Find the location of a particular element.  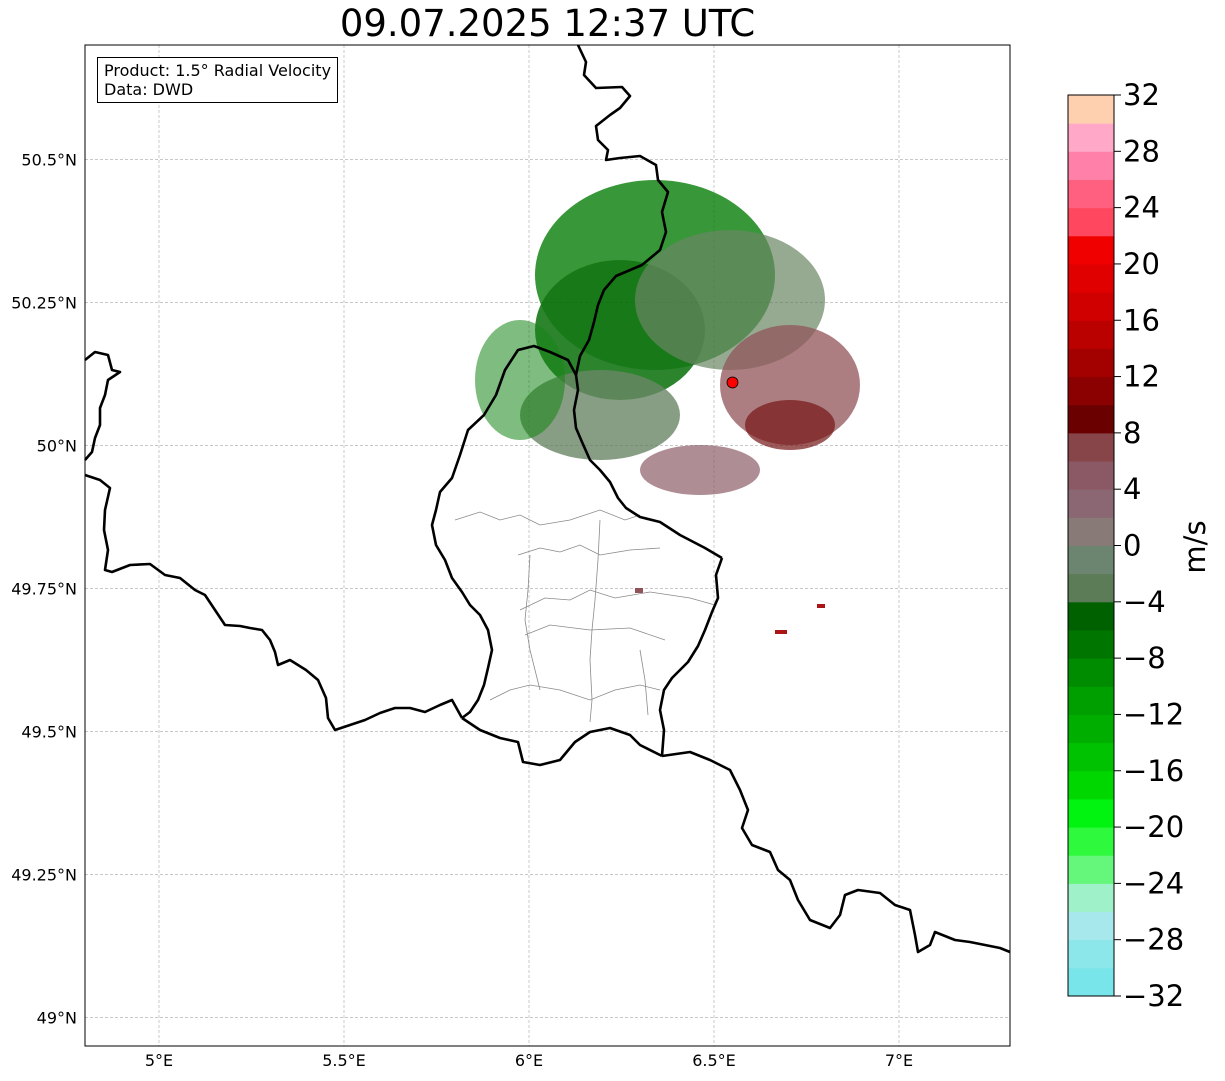

colorbar-tick-label: −16 is located at coordinates (1153, 771).